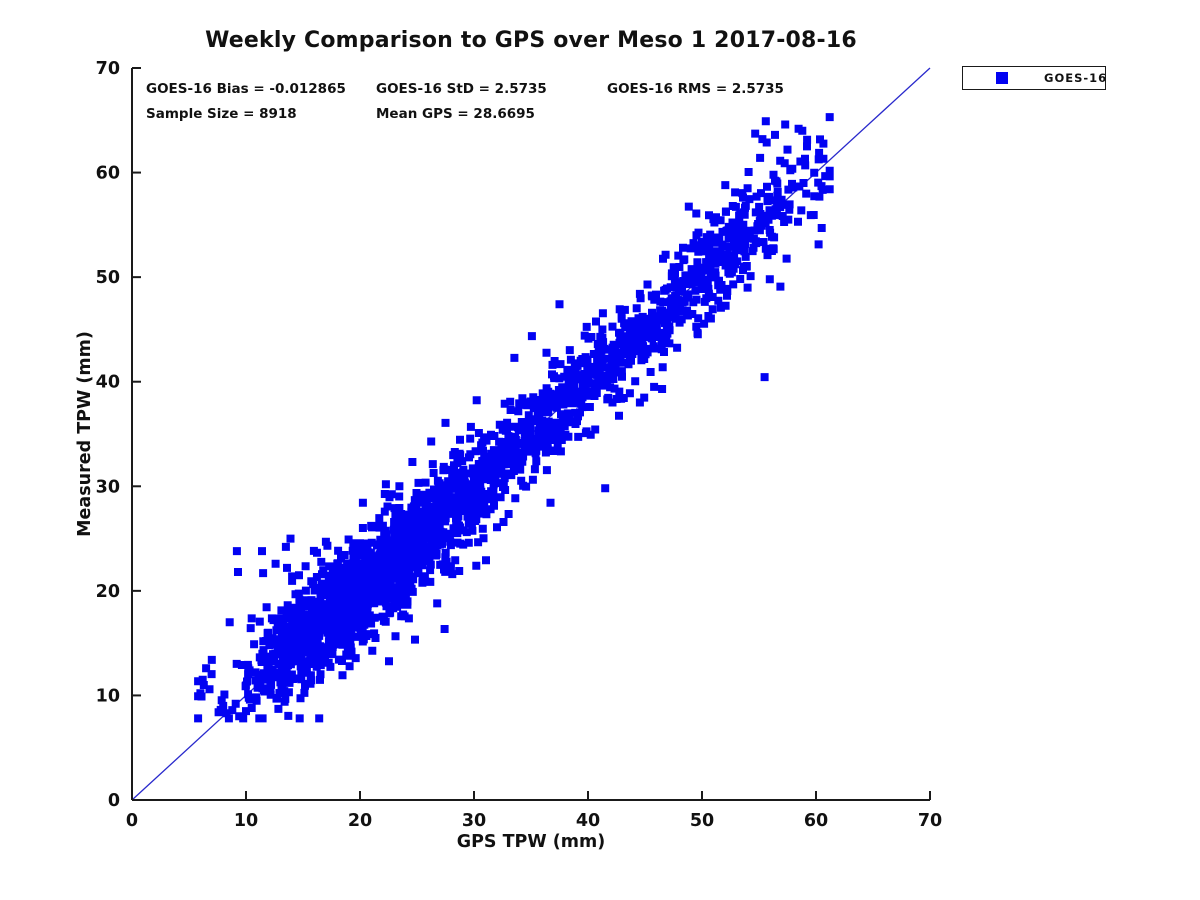 The image size is (1200, 900). What do you see at coordinates (588, 821) in the screenshot?
I see `x-tick-label: 40` at bounding box center [588, 821].